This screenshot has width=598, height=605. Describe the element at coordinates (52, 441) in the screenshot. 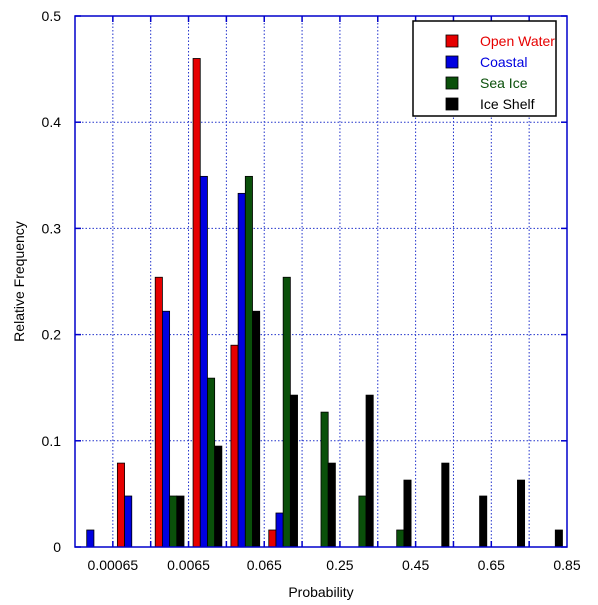

I see `y-tick-label: 0.1` at that location.